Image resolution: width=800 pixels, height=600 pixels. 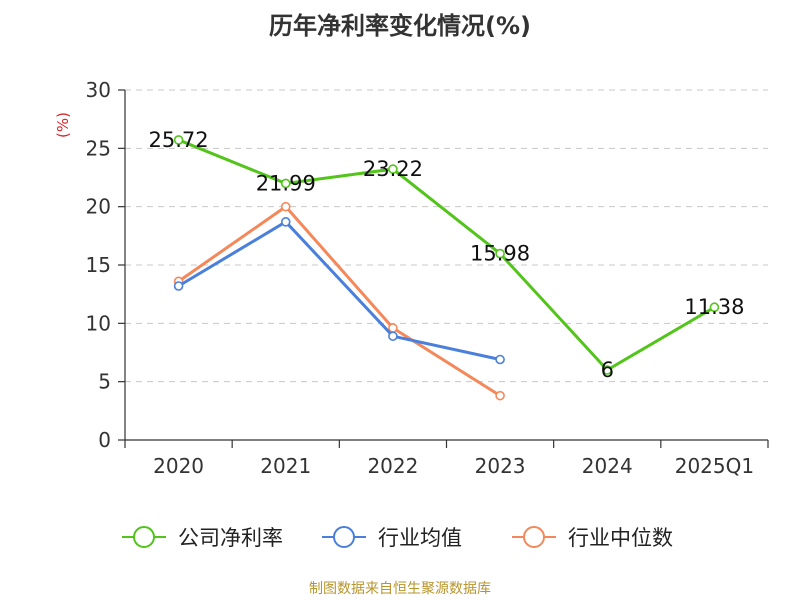 What do you see at coordinates (104, 382) in the screenshot?
I see `y-tick-label: 5` at bounding box center [104, 382].